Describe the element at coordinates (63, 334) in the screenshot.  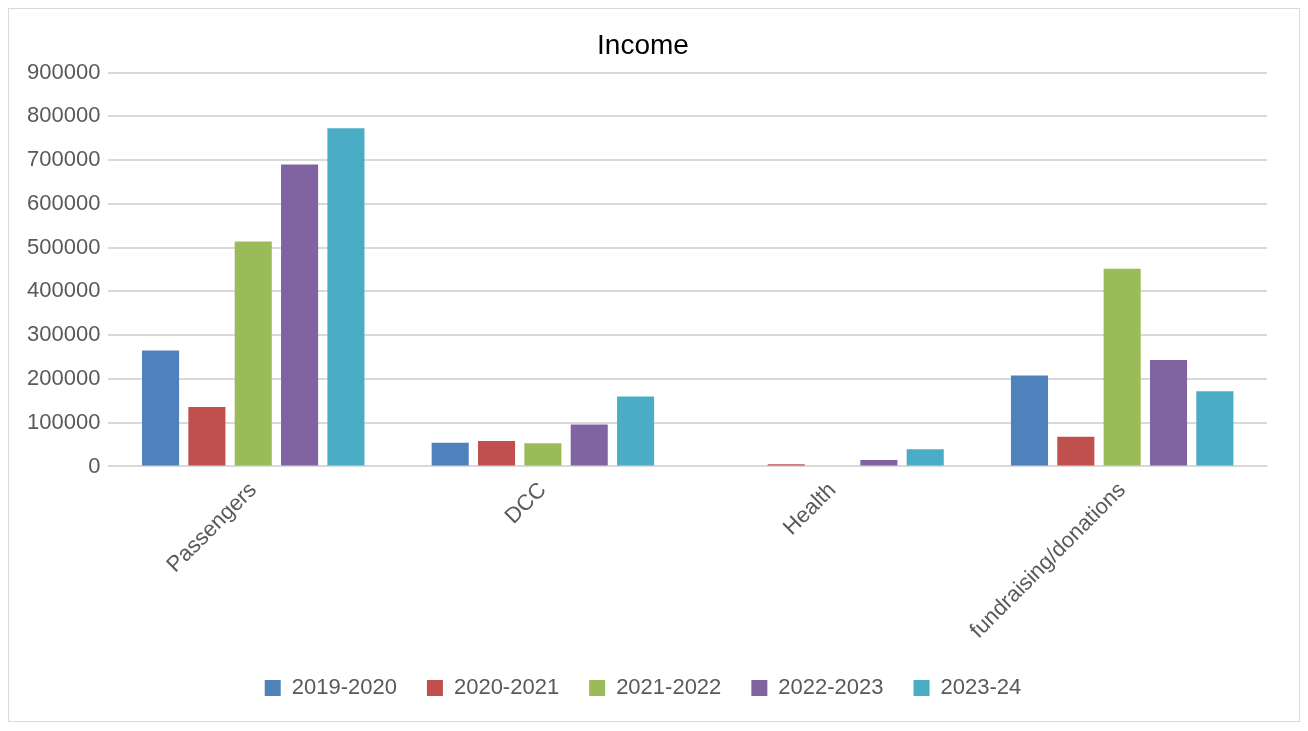
I see `y-tick-label: 300000` at that location.